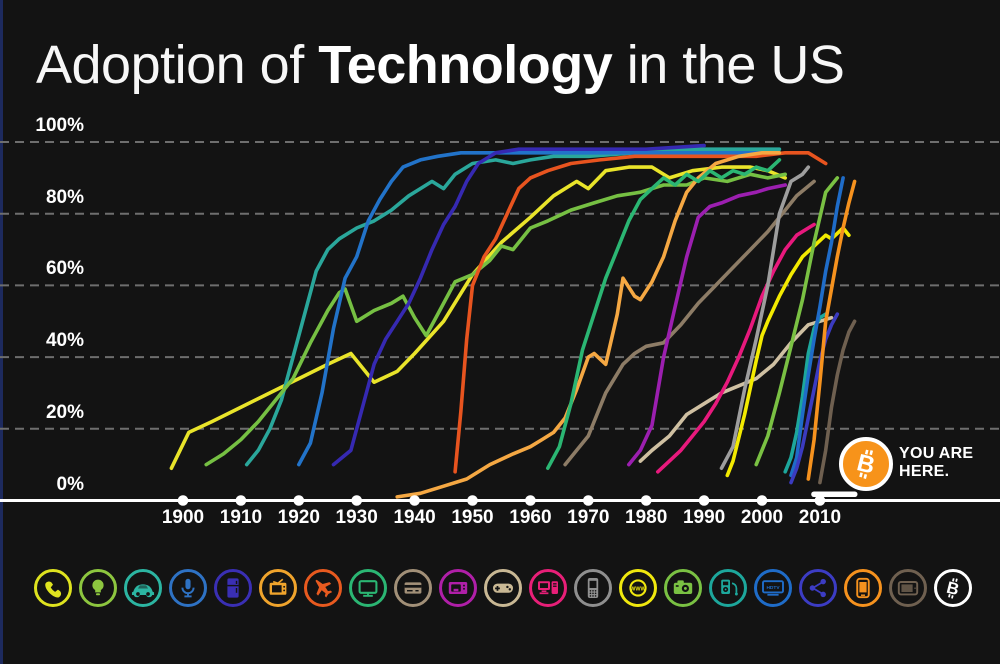 The width and height of the screenshot is (1000, 664). What do you see at coordinates (183, 500) in the screenshot?
I see `axis-tick-dot-1900` at bounding box center [183, 500].